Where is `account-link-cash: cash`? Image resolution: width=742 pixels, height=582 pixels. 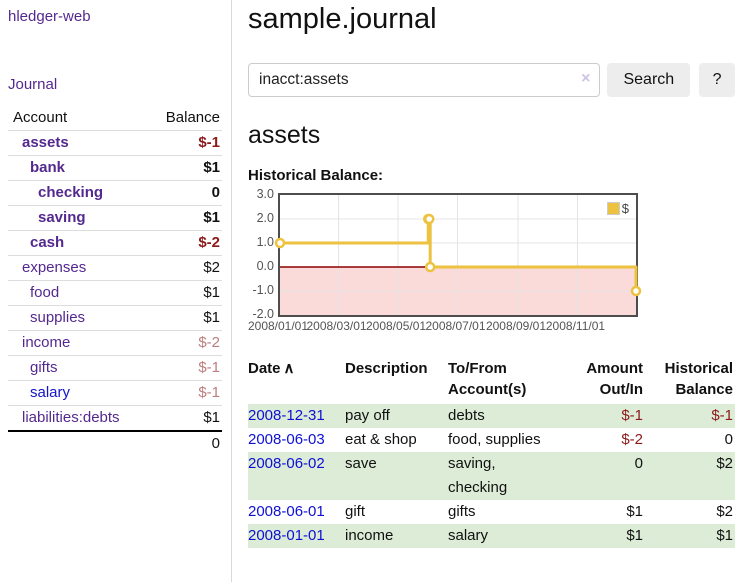 account-link-cash: cash is located at coordinates (47, 242).